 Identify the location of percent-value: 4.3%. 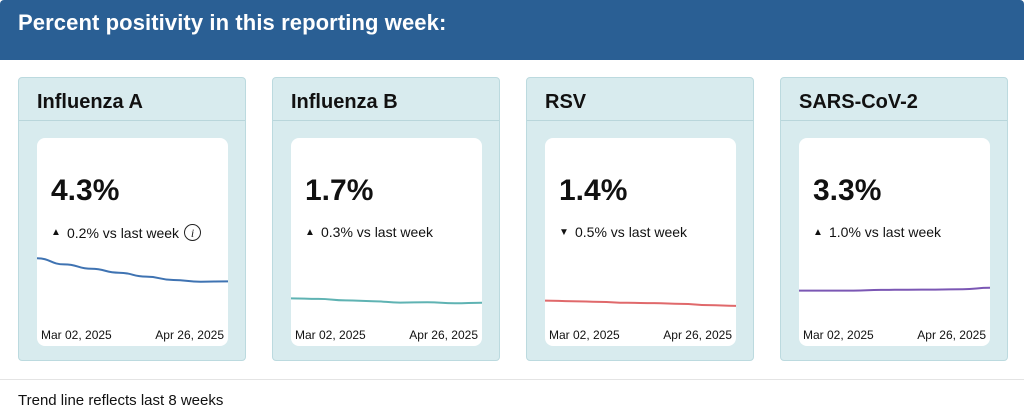
(85, 190).